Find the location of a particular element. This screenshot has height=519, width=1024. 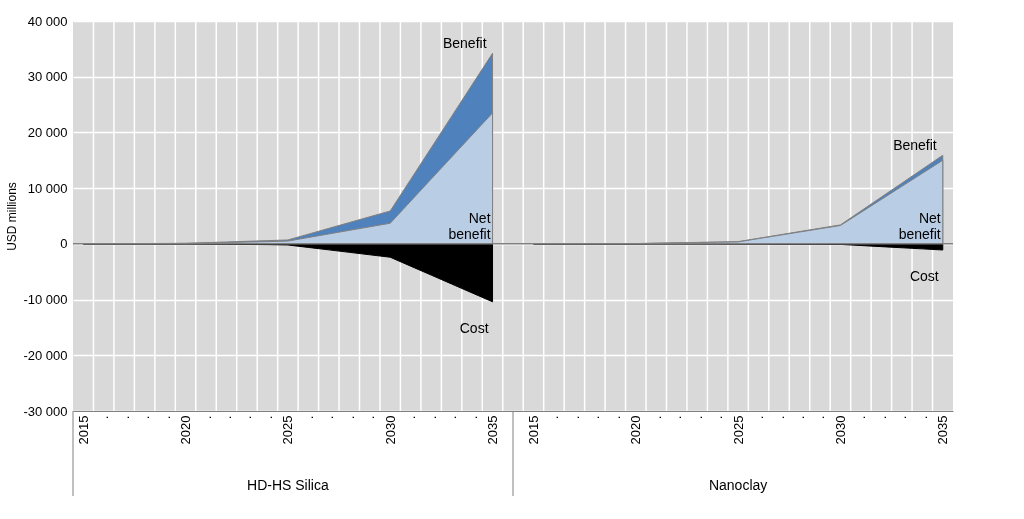

y-tick-label: -30 000 is located at coordinates (45, 411).